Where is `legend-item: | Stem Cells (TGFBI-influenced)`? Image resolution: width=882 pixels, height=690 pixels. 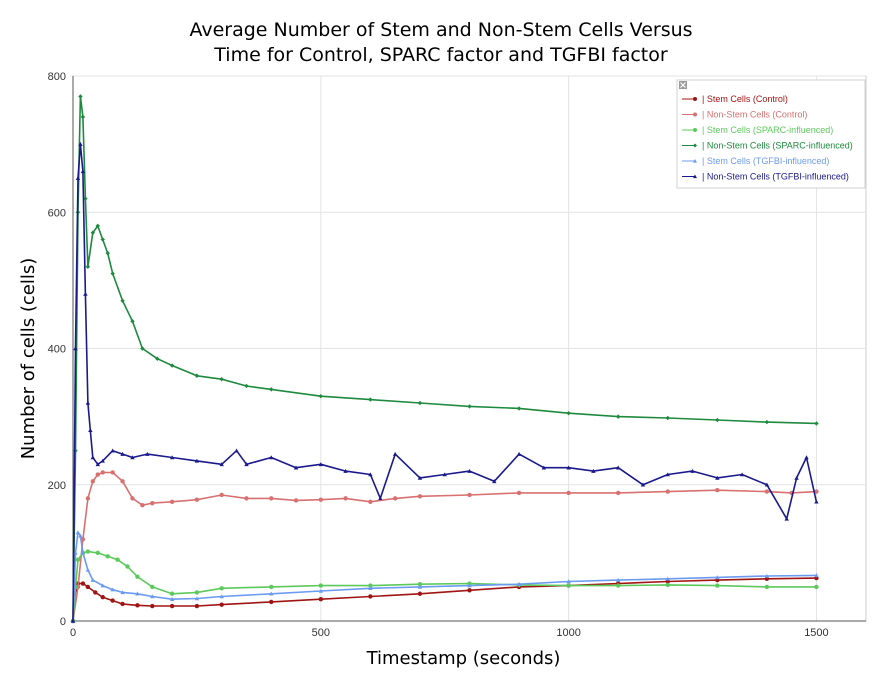 legend-item: | Stem Cells (TGFBI-influenced) is located at coordinates (755, 161).